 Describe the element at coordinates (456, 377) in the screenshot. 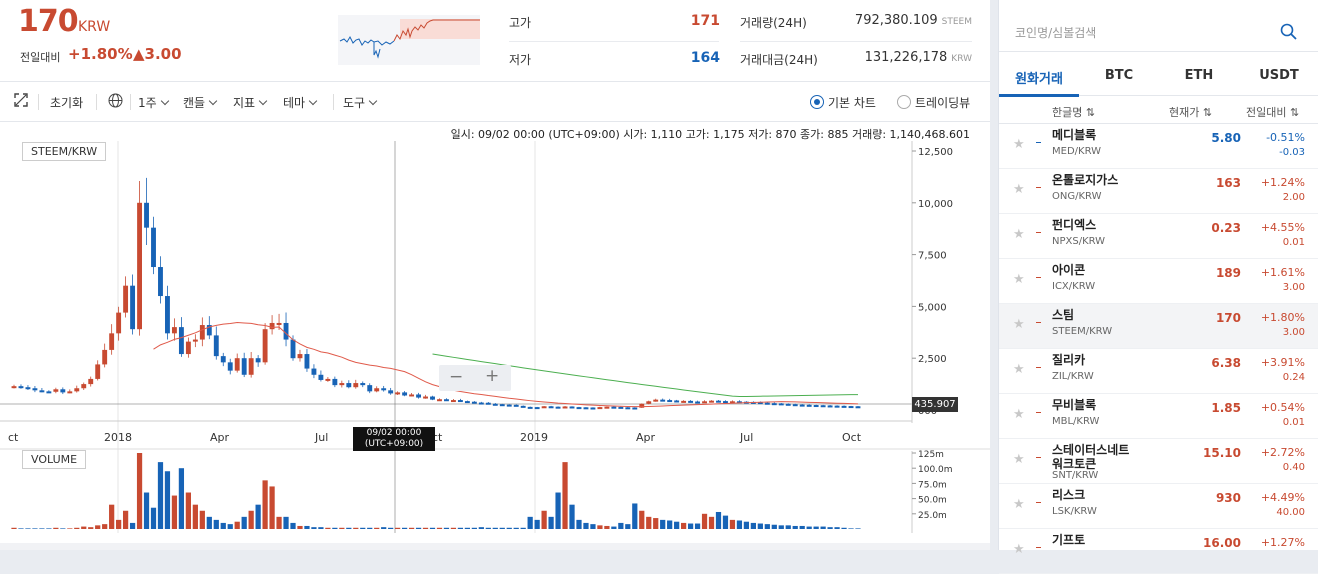

I see `zoom-out-button: −` at that location.